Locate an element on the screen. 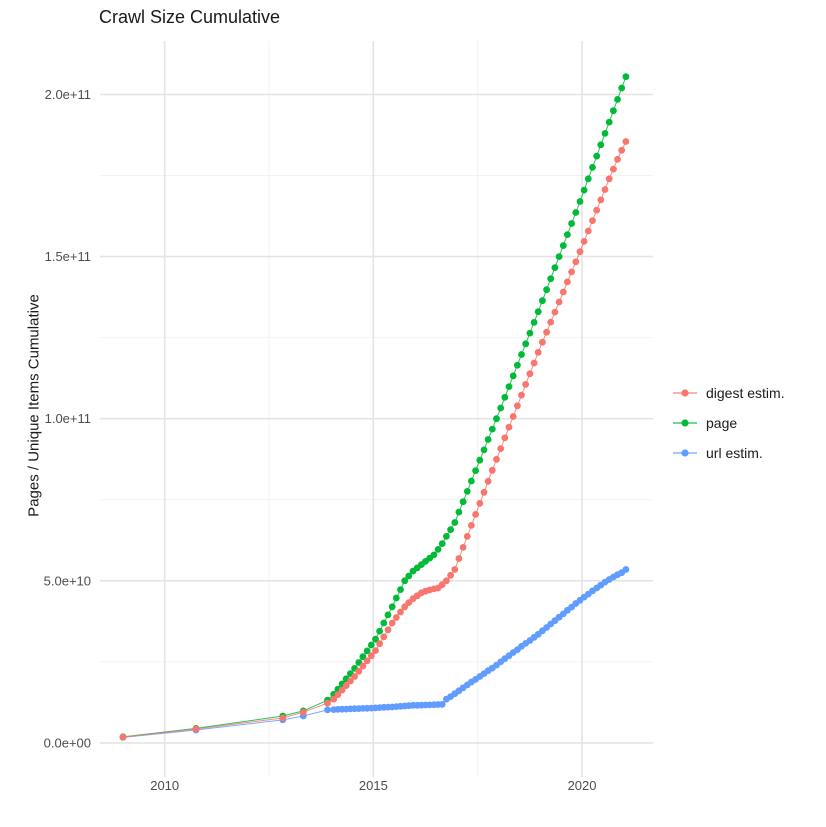 The height and width of the screenshot is (827, 826). y-tick-label: 1.0e+11 is located at coordinates (68, 418).